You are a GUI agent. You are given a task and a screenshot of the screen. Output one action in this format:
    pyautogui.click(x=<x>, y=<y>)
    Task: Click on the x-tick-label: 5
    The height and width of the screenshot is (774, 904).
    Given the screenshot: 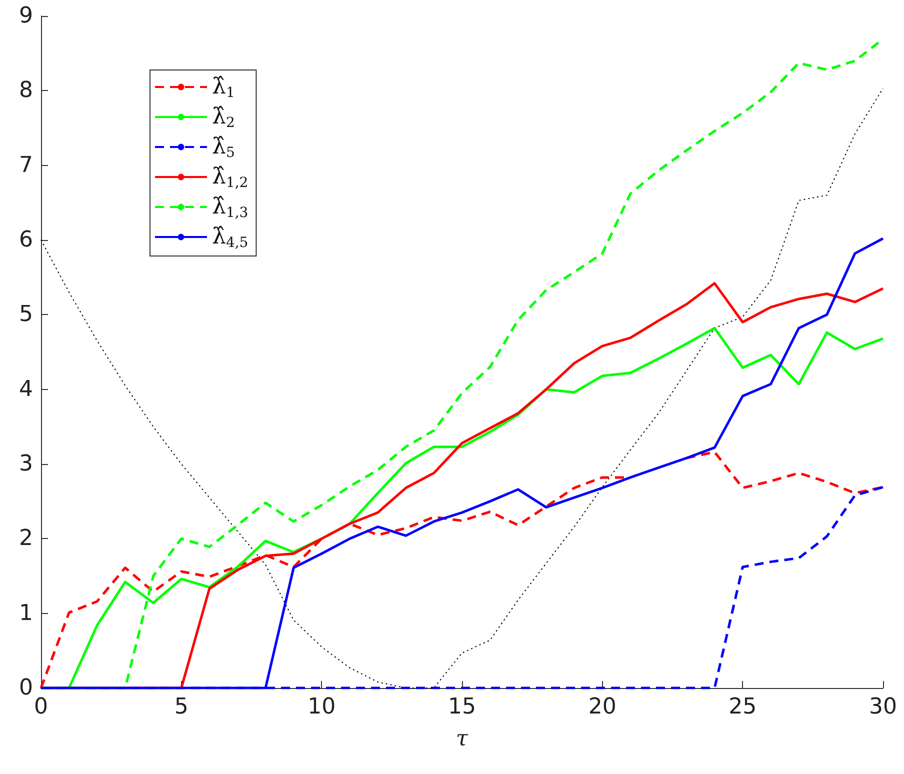 What is the action you would take?
    pyautogui.click(x=181, y=707)
    